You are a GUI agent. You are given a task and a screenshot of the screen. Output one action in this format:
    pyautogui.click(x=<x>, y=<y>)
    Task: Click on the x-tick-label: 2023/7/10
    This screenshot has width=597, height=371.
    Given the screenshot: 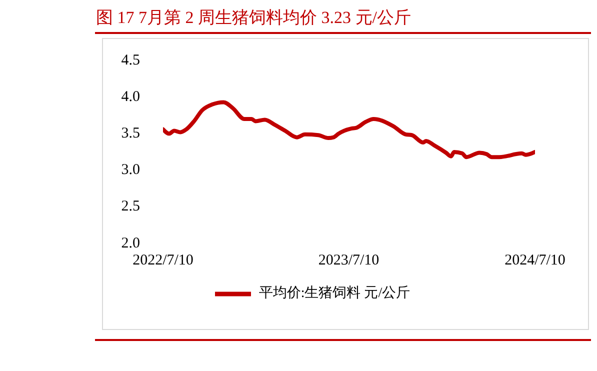 What is the action you would take?
    pyautogui.click(x=349, y=260)
    